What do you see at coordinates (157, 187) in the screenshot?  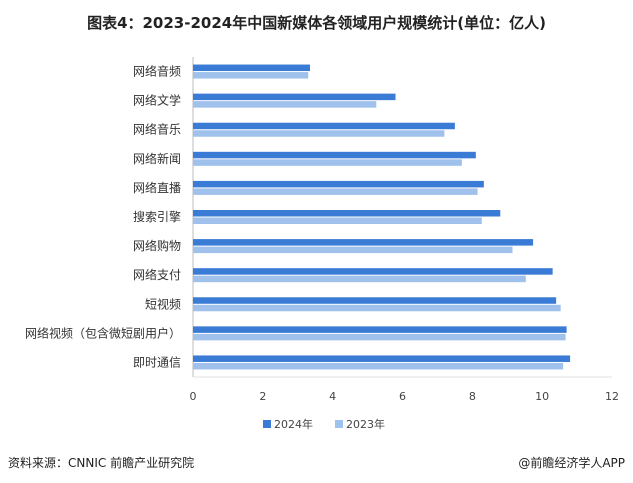 I see `category-label: 网络直播` at bounding box center [157, 187].